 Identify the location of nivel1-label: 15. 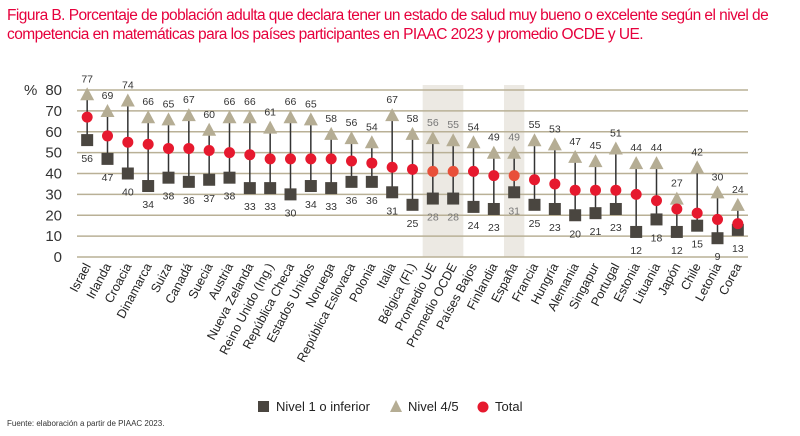
(697, 245).